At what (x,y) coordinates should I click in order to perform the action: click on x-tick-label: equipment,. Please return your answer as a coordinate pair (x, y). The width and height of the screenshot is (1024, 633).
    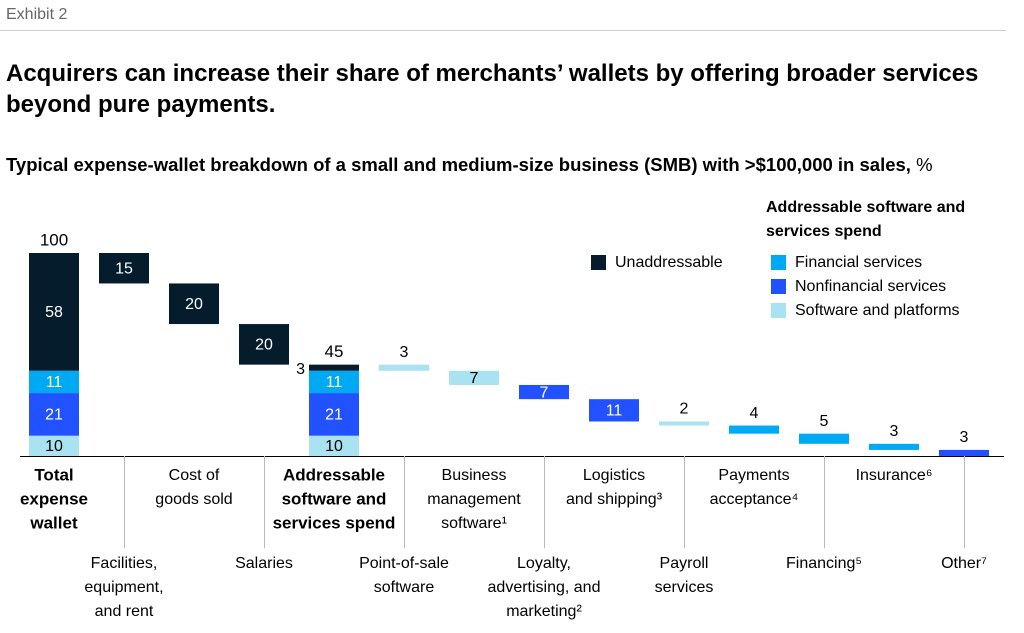
    Looking at the image, I should click on (123, 587).